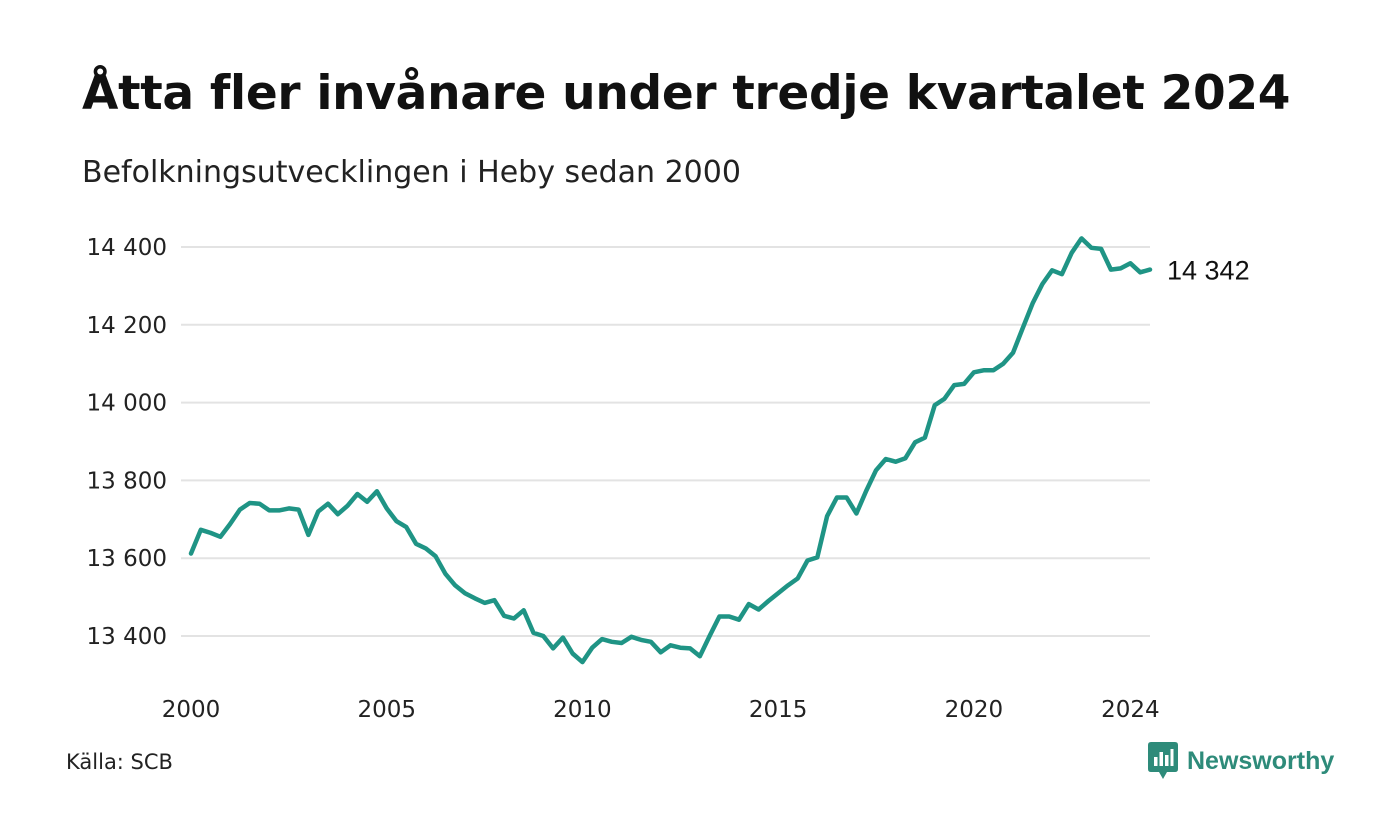 The image size is (1400, 840). Describe the element at coordinates (582, 710) in the screenshot. I see `x-tick-label: 2010` at that location.